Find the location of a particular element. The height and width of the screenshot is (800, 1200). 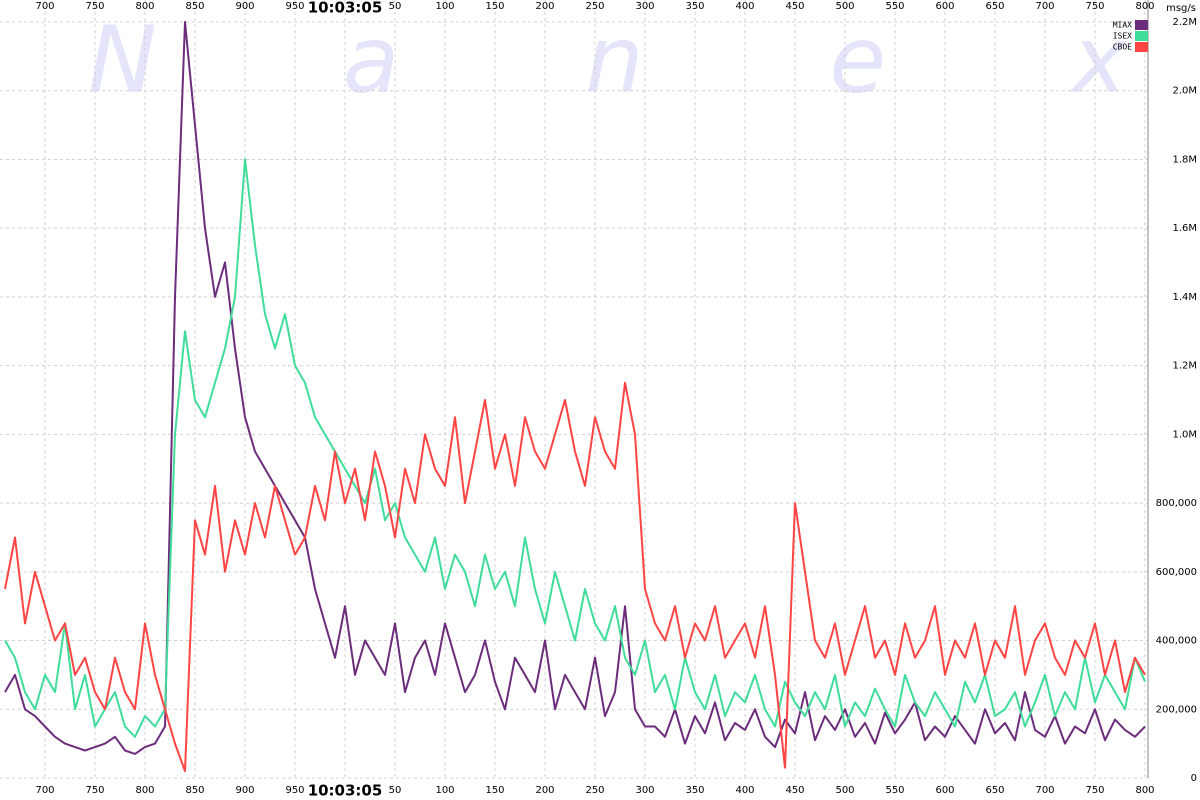

y-tick-label: 1.4M is located at coordinates (1184, 297).